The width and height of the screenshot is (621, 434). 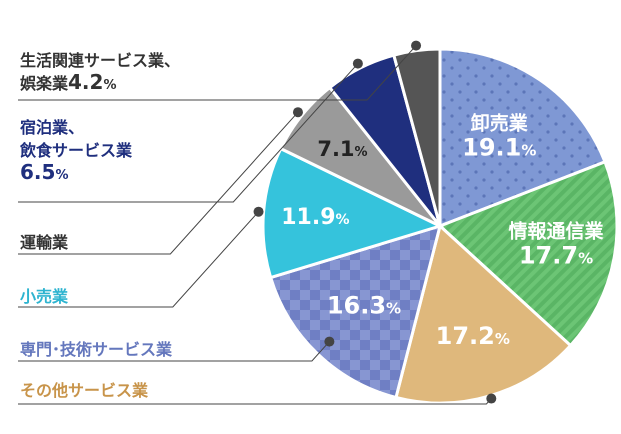 I want to click on leader-dot-retail, so click(x=258, y=211).